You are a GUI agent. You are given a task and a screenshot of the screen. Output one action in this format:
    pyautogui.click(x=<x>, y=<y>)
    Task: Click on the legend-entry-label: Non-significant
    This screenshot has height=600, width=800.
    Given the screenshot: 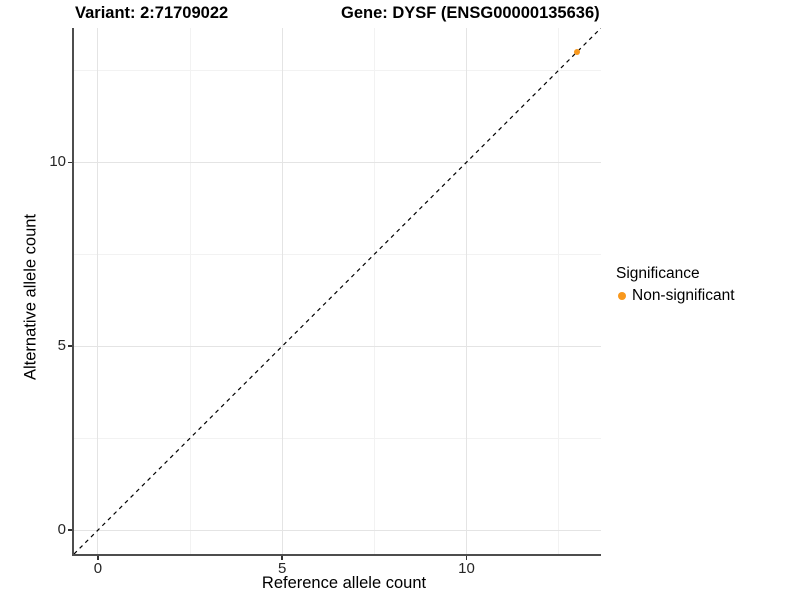 What is the action you would take?
    pyautogui.click(x=683, y=295)
    